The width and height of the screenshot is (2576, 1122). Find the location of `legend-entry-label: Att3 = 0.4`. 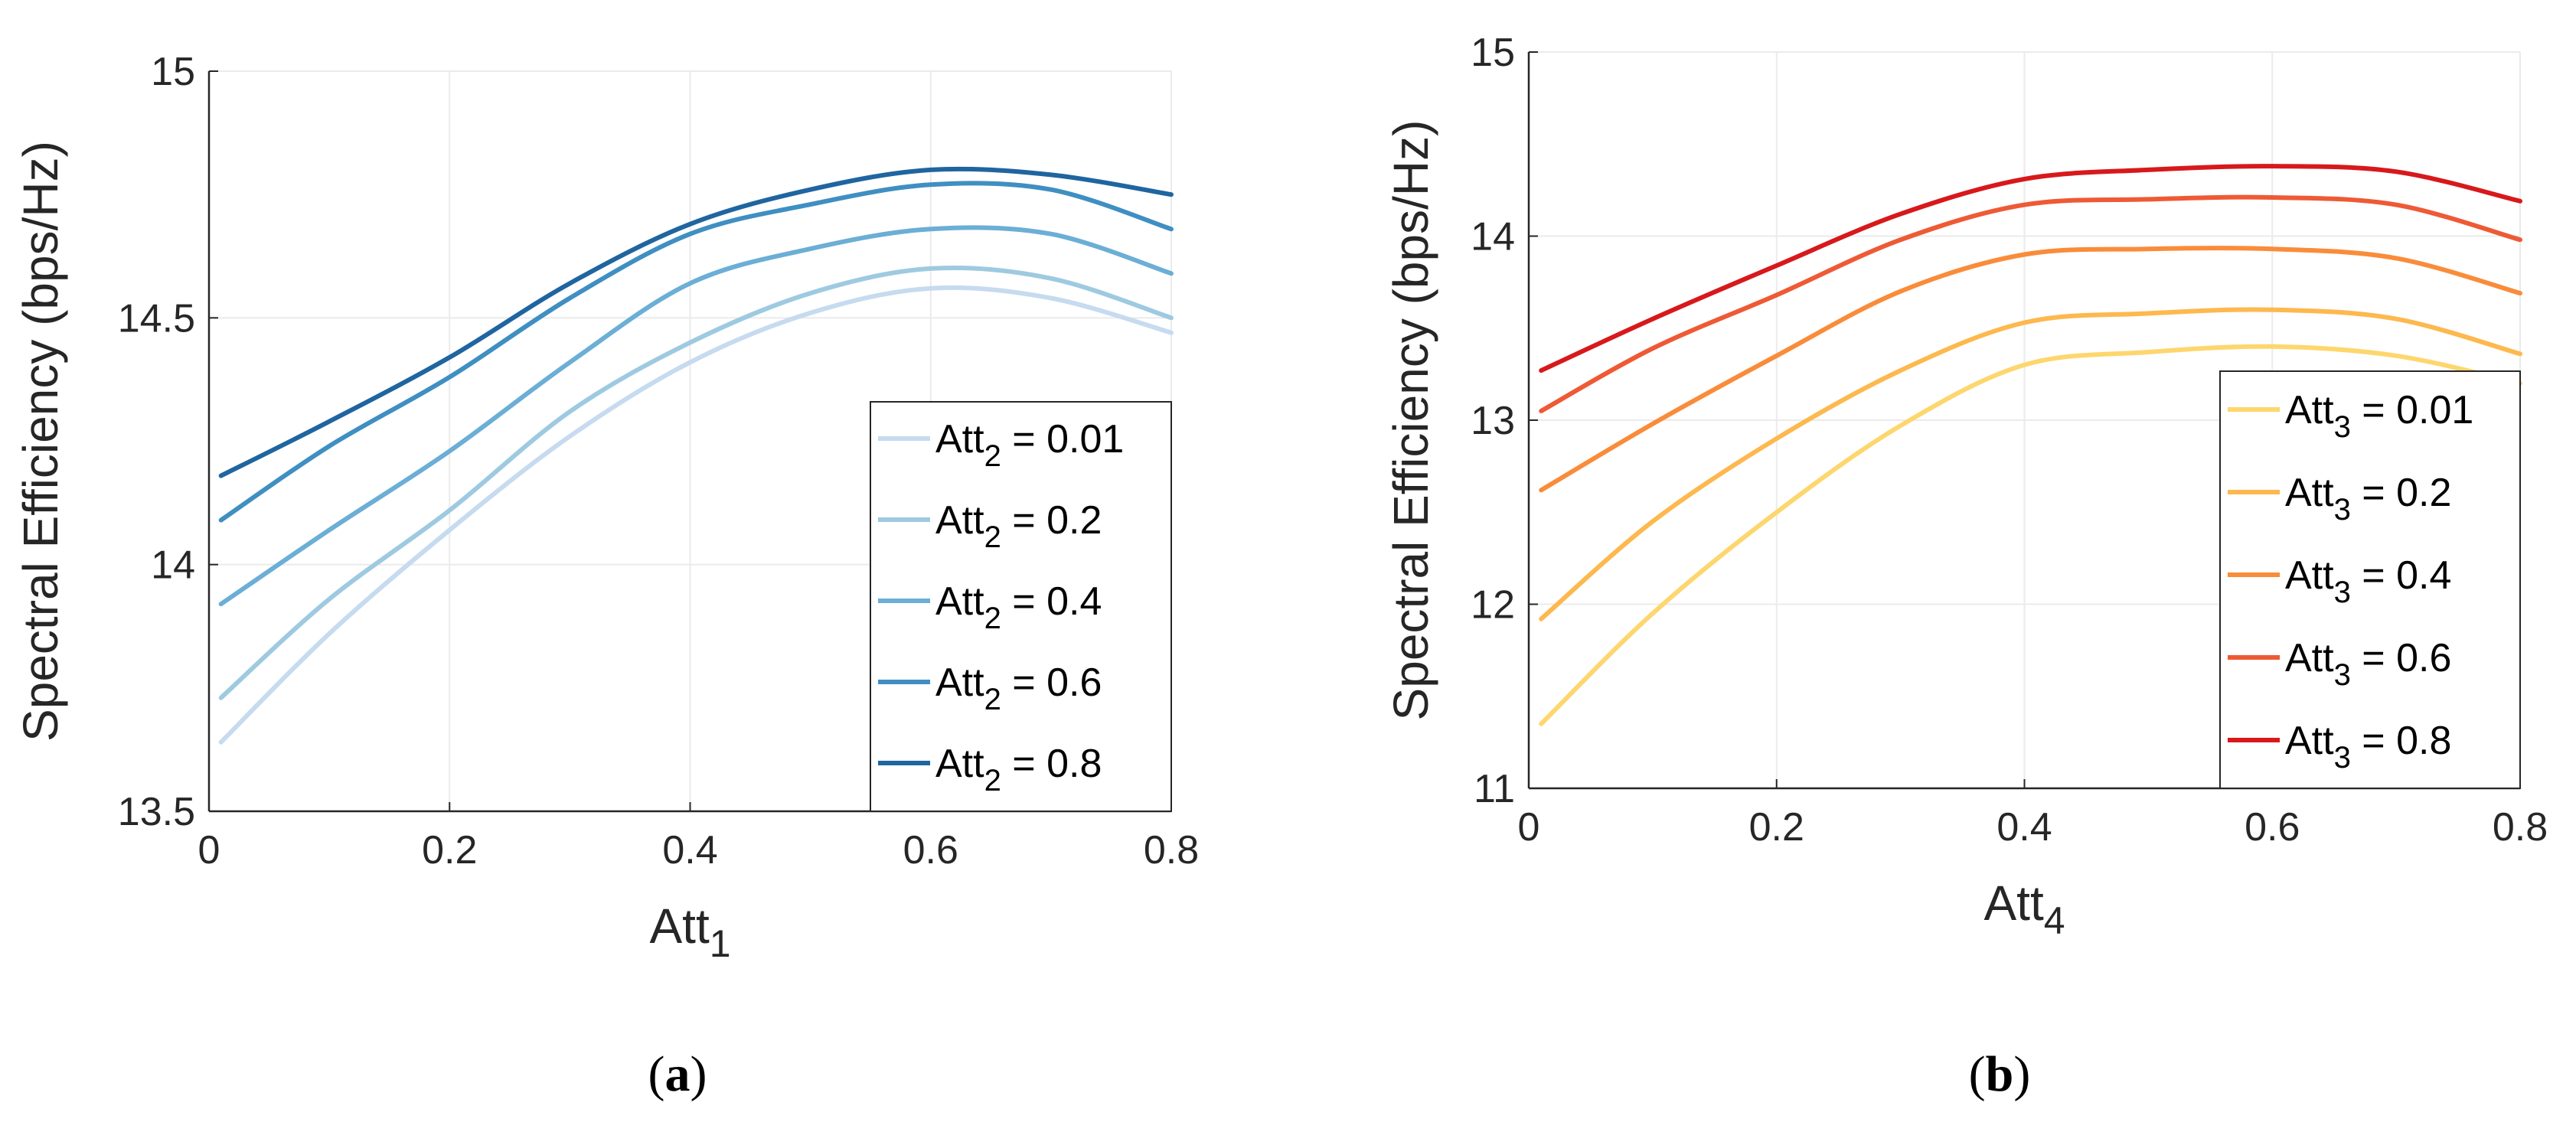

legend-entry-label: Att3 = 0.4 is located at coordinates (2368, 581).